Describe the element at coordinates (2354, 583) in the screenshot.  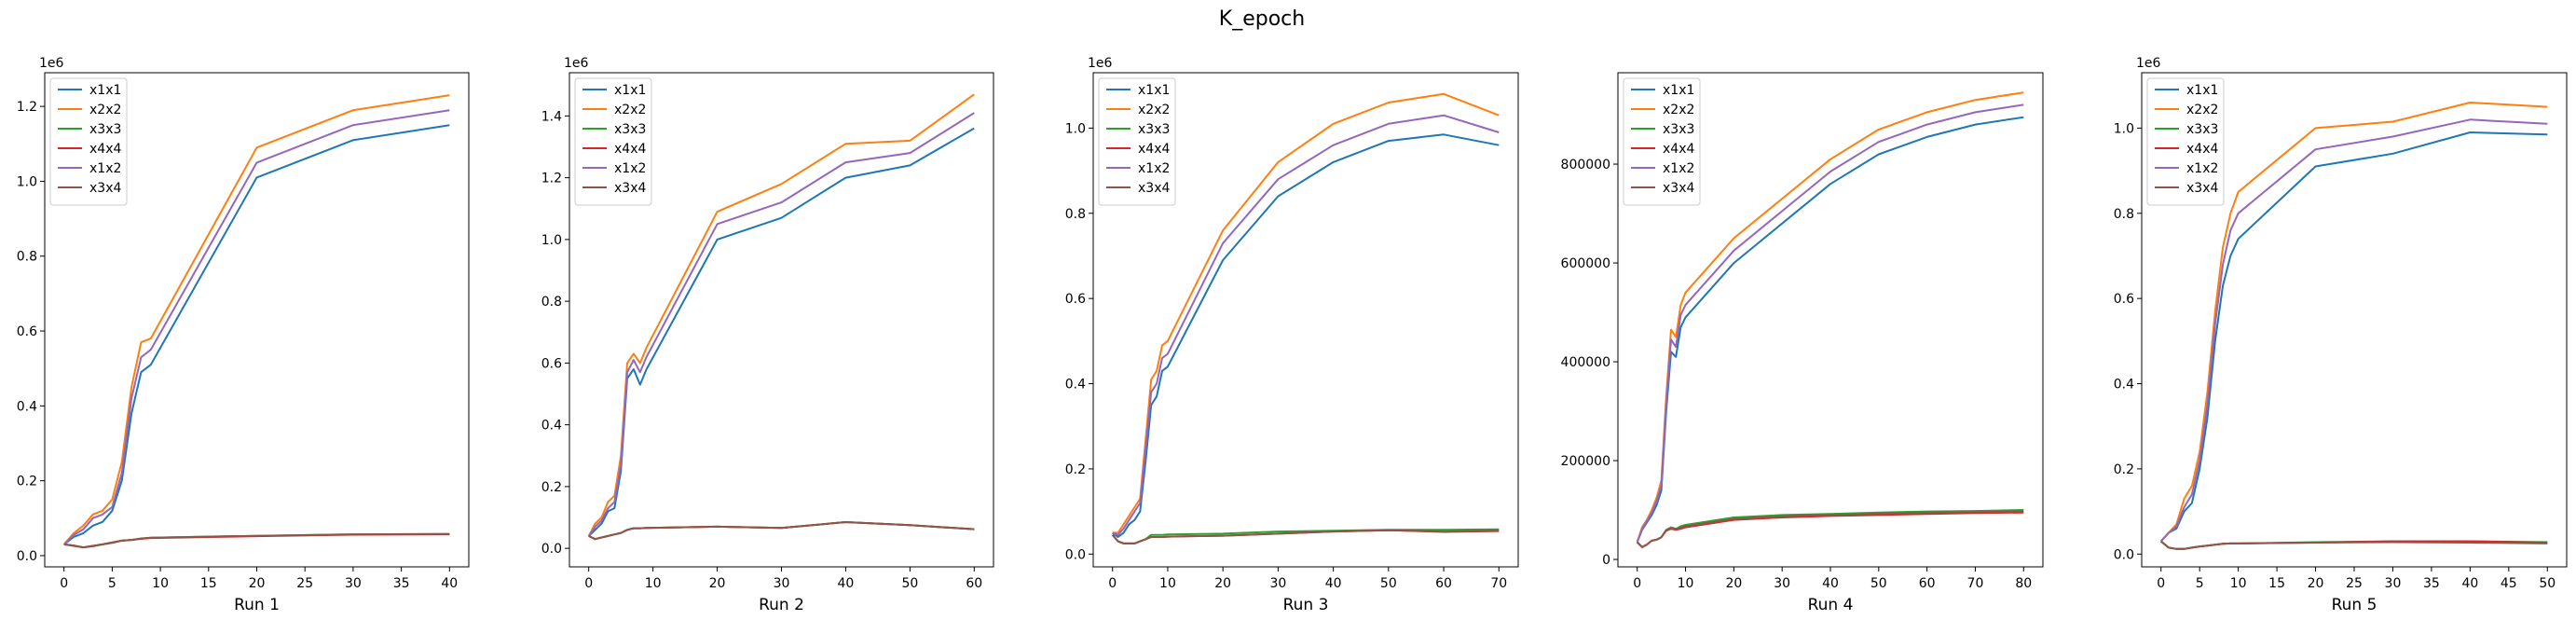
I see `x-tick-label: 25` at that location.